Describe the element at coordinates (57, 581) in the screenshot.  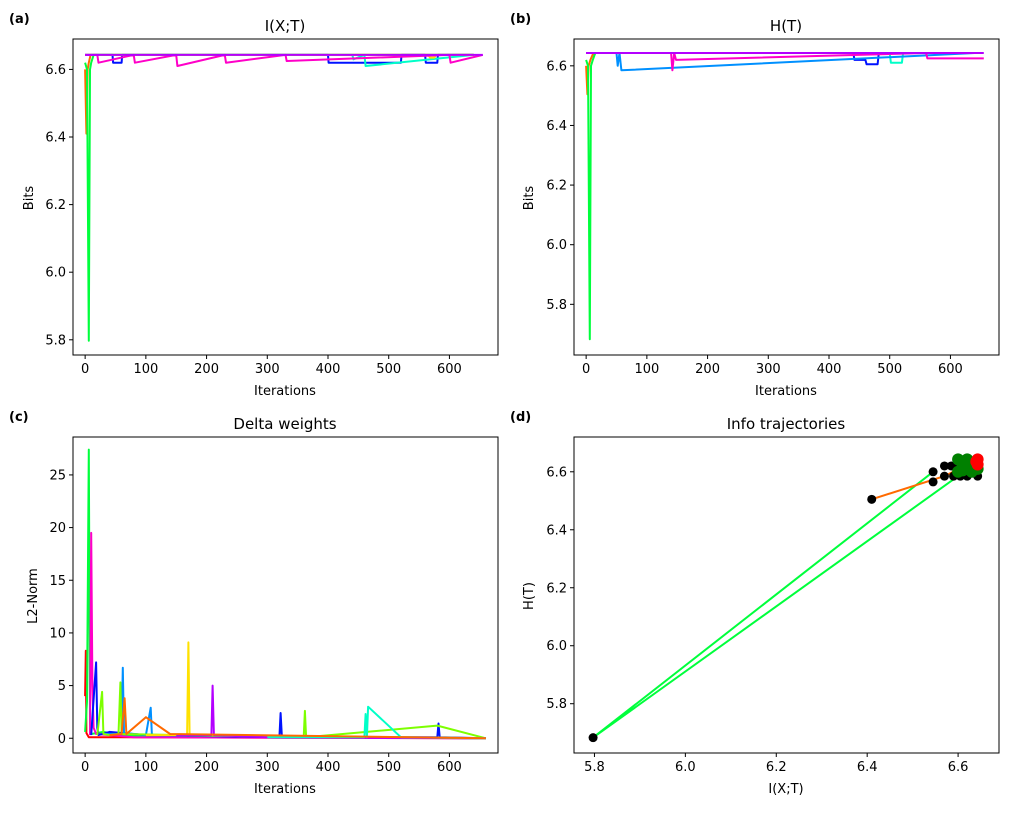
I see `y-tick-label-c: 15` at that location.